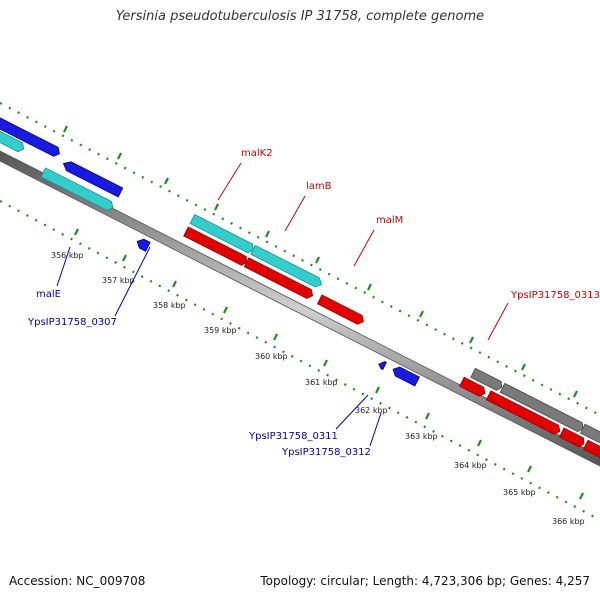  Describe the element at coordinates (321, 382) in the screenshot. I see `tick-label: 361 kbp` at that location.